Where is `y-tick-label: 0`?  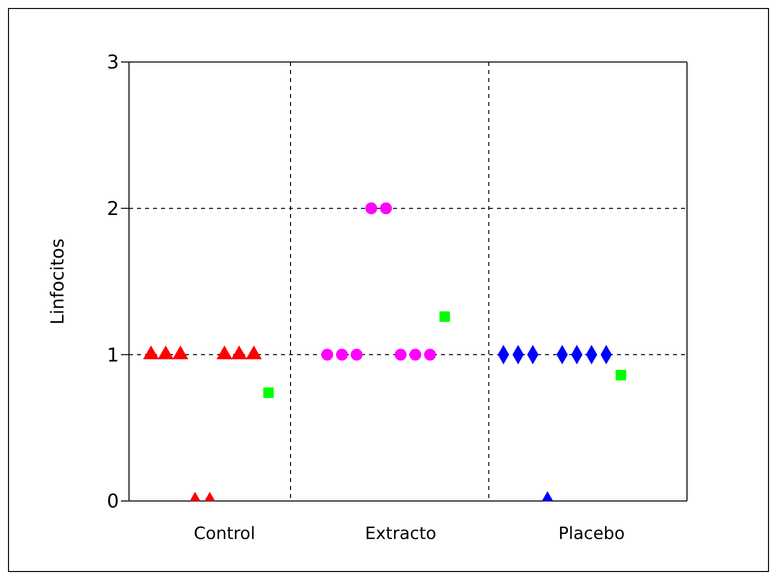 y-tick-label: 0 is located at coordinates (112, 501).